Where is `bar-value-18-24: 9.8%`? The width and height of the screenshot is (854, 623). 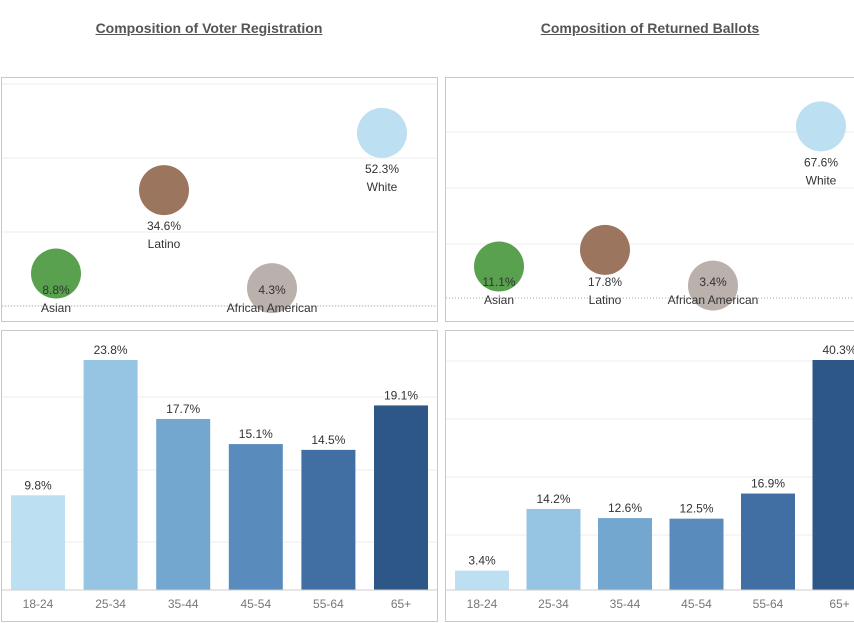 bar-value-18-24: 9.8% is located at coordinates (38, 485).